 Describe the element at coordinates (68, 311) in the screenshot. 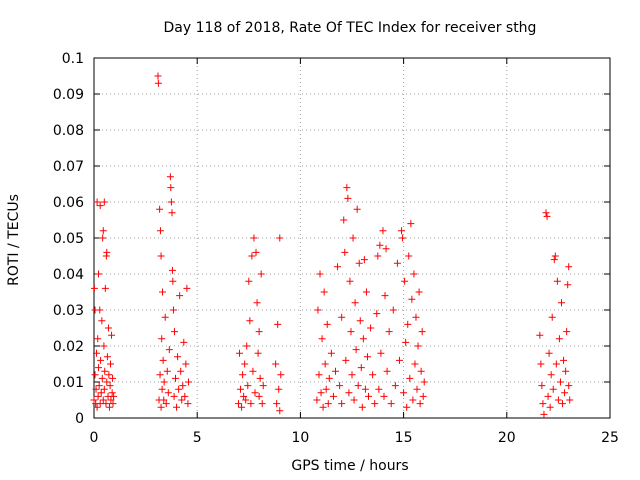

I see `y-tick-label: 0.03` at that location.